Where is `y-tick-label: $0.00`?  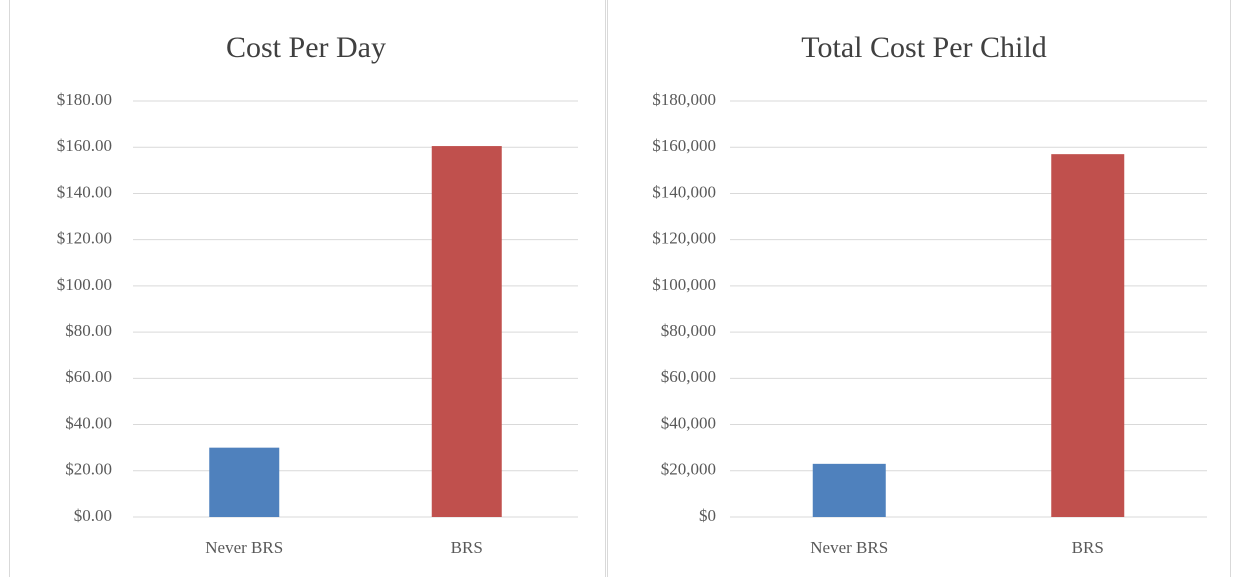 y-tick-label: $0.00 is located at coordinates (93, 515).